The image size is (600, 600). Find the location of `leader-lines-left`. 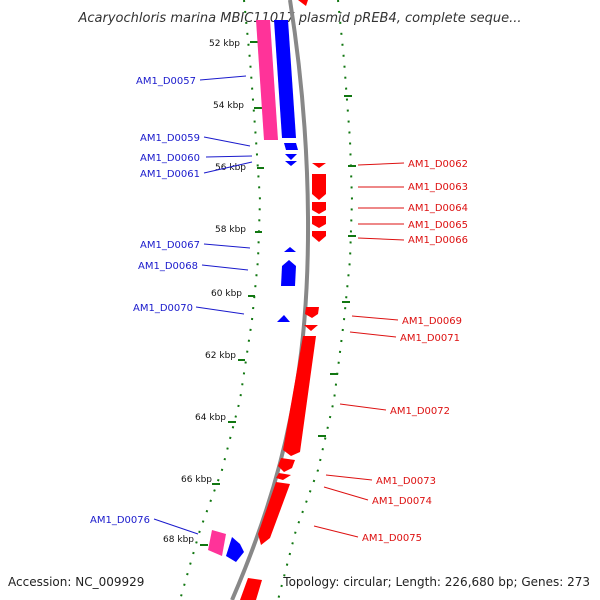

leader-lines-left is located at coordinates (203, 305).